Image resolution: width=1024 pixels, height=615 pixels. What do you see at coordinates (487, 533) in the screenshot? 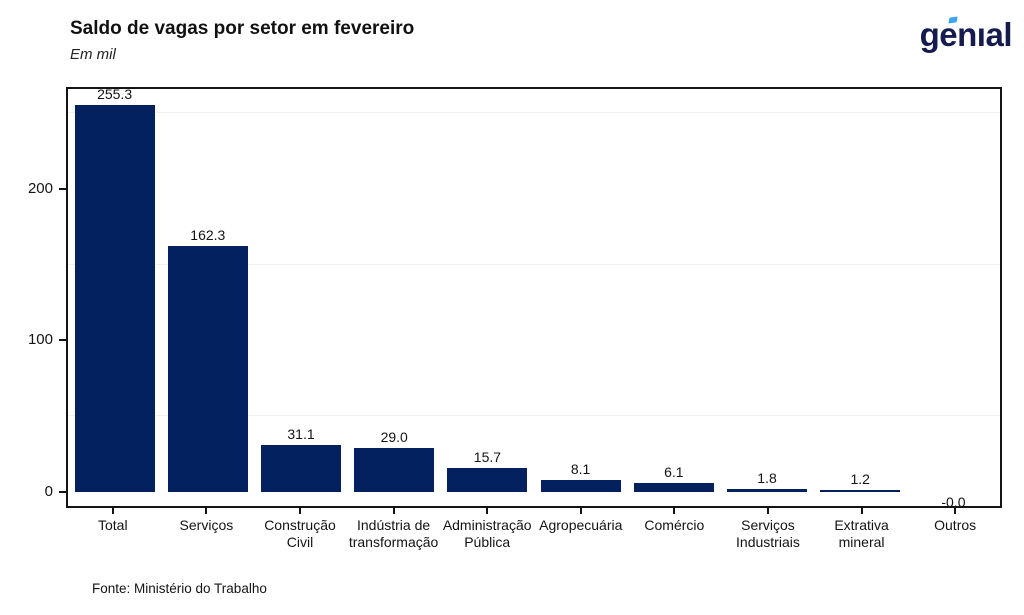
I see `x-axis-category-label: Administração Pública` at bounding box center [487, 533].